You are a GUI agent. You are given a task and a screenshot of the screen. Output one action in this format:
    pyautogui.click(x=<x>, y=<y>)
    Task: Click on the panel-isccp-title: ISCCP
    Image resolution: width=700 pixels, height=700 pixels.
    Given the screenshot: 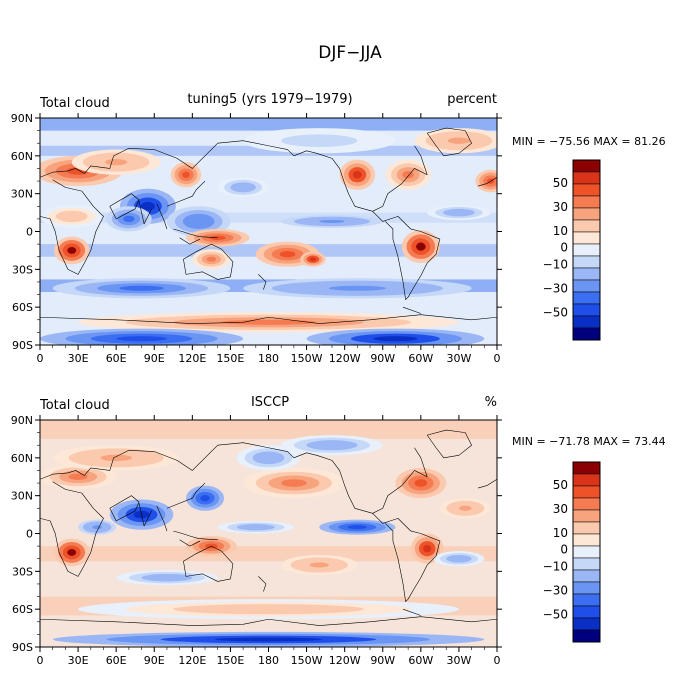 What is the action you would take?
    pyautogui.click(x=270, y=402)
    